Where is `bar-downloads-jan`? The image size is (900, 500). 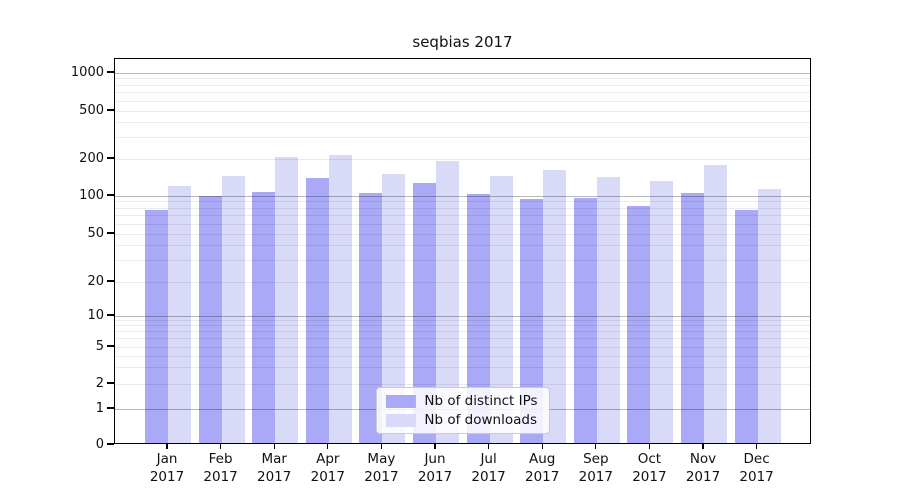
bar-downloads-jan is located at coordinates (179, 314).